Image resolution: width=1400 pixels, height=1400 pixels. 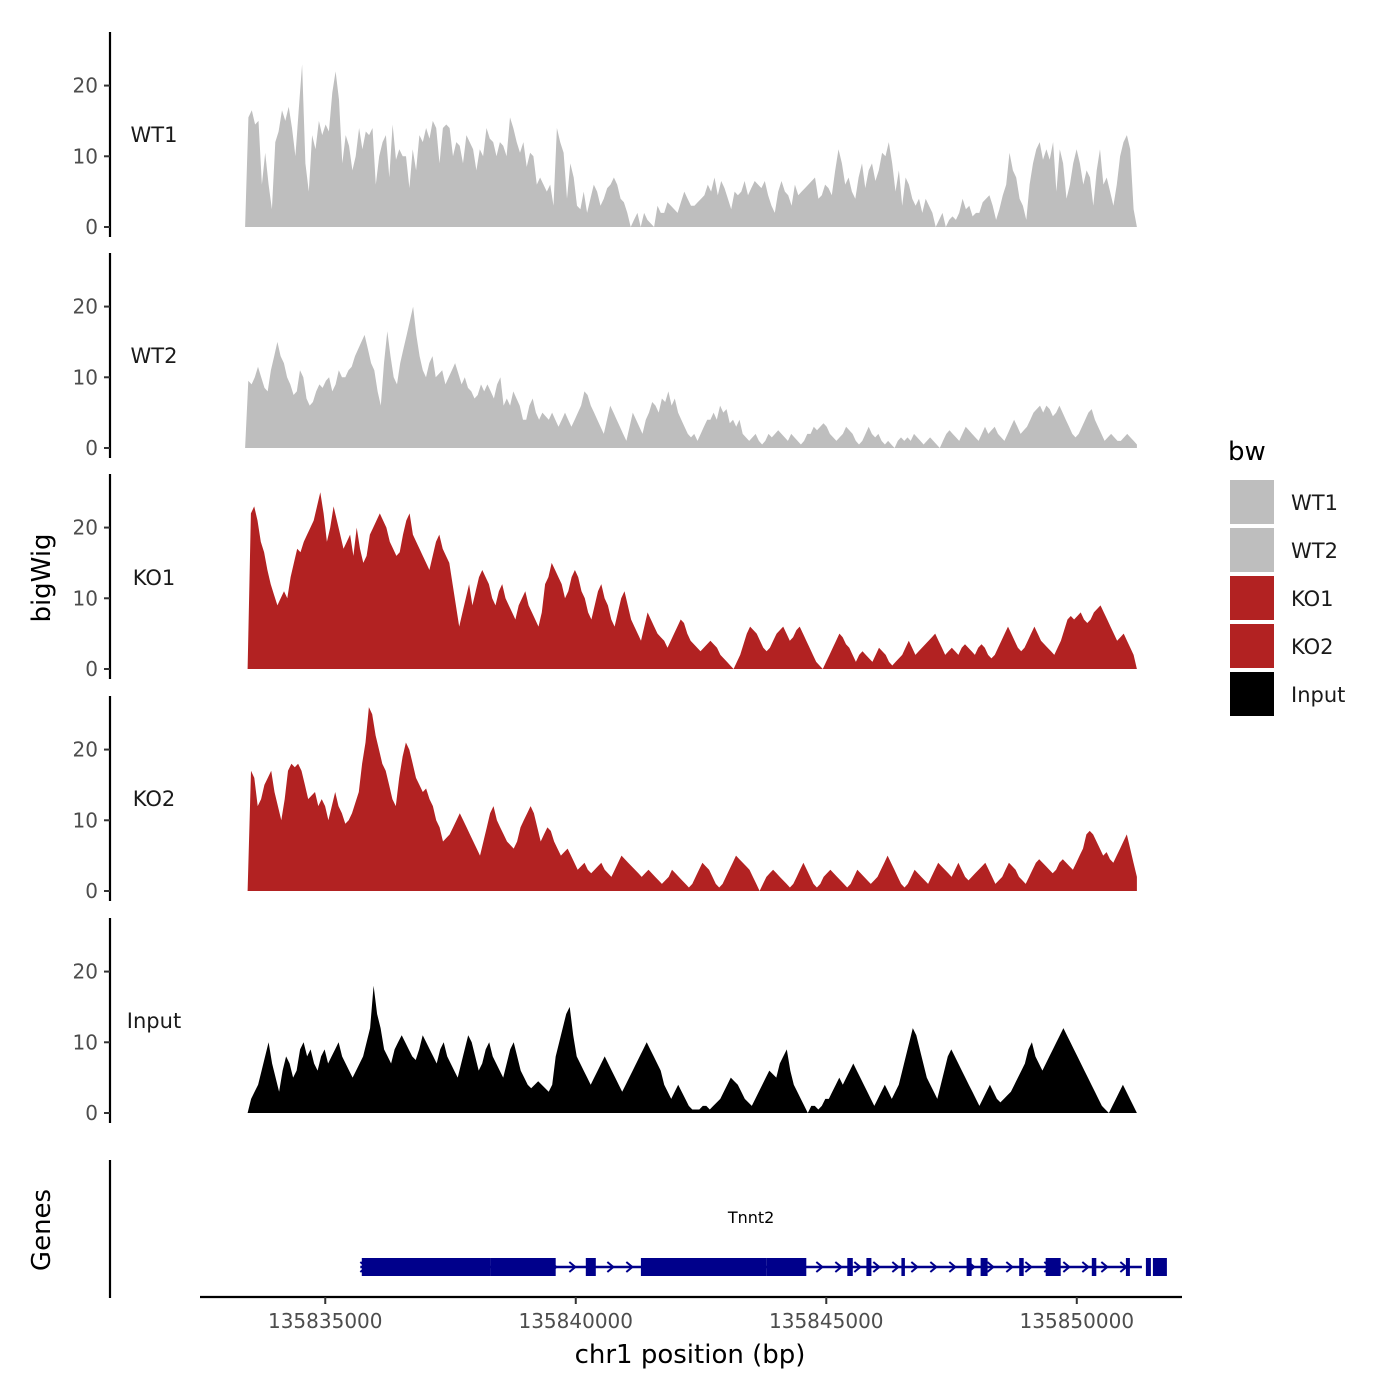 What do you see at coordinates (751, 1217) in the screenshot?
I see `gene-label: Tnnt2` at bounding box center [751, 1217].